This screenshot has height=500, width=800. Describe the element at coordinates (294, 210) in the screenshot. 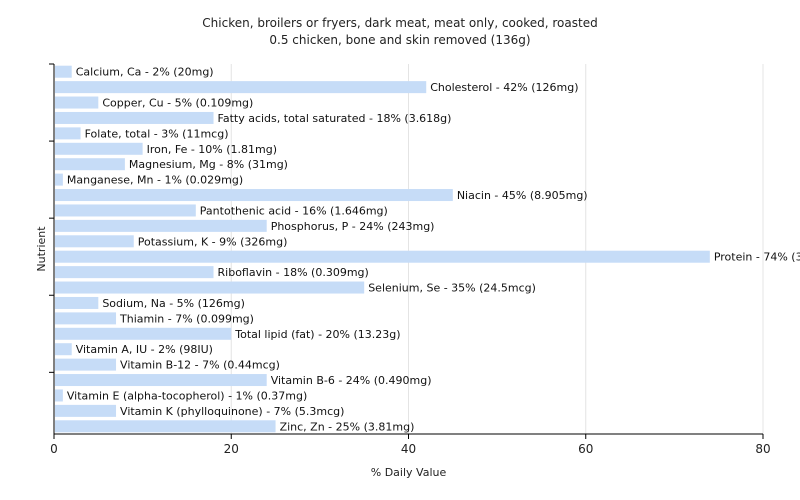

I see `bar-label: Pantothenic acid - 16% (1.646mg)` at that location.